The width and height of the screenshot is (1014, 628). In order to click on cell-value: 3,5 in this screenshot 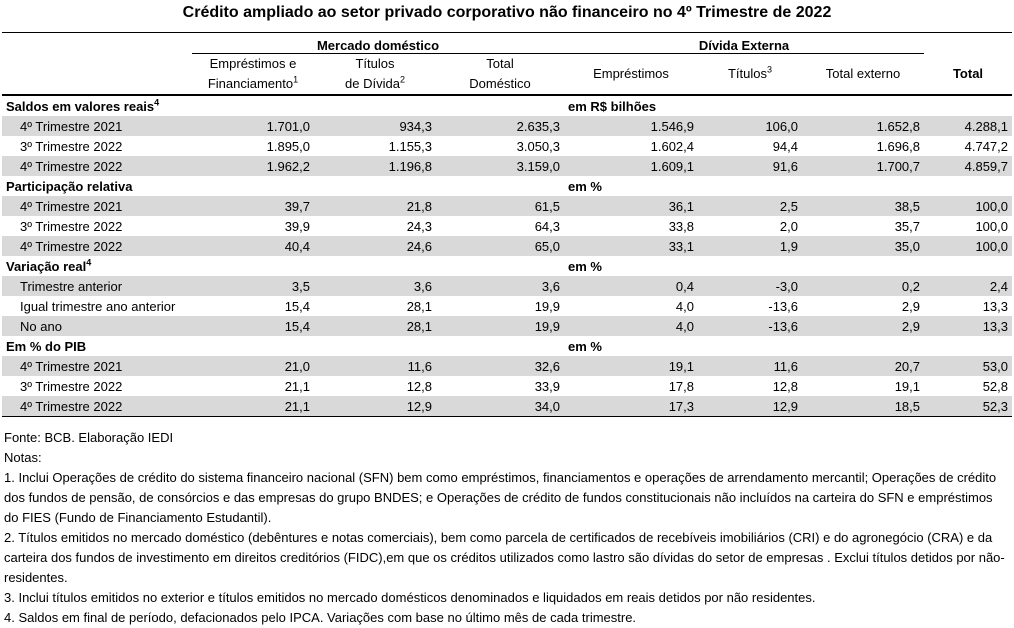, I will do `click(253, 286)`.